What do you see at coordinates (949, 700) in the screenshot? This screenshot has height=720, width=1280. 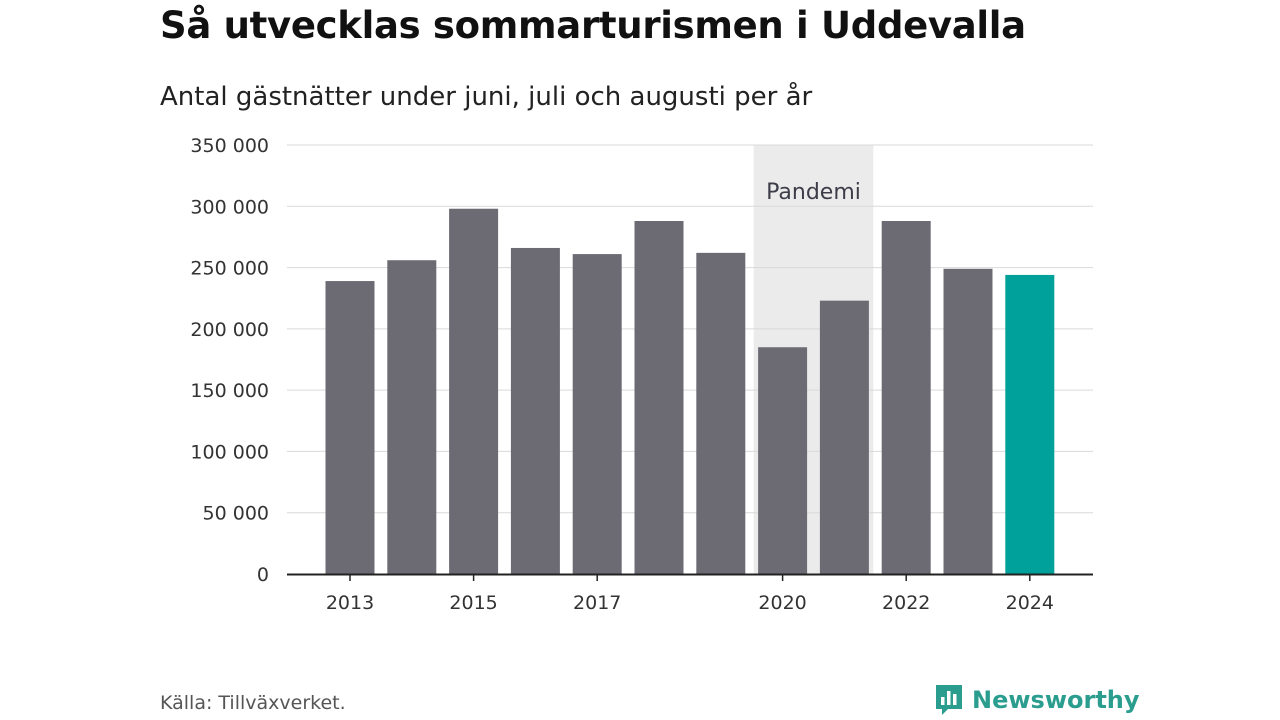 I see `newsworthy-logo-icon` at bounding box center [949, 700].